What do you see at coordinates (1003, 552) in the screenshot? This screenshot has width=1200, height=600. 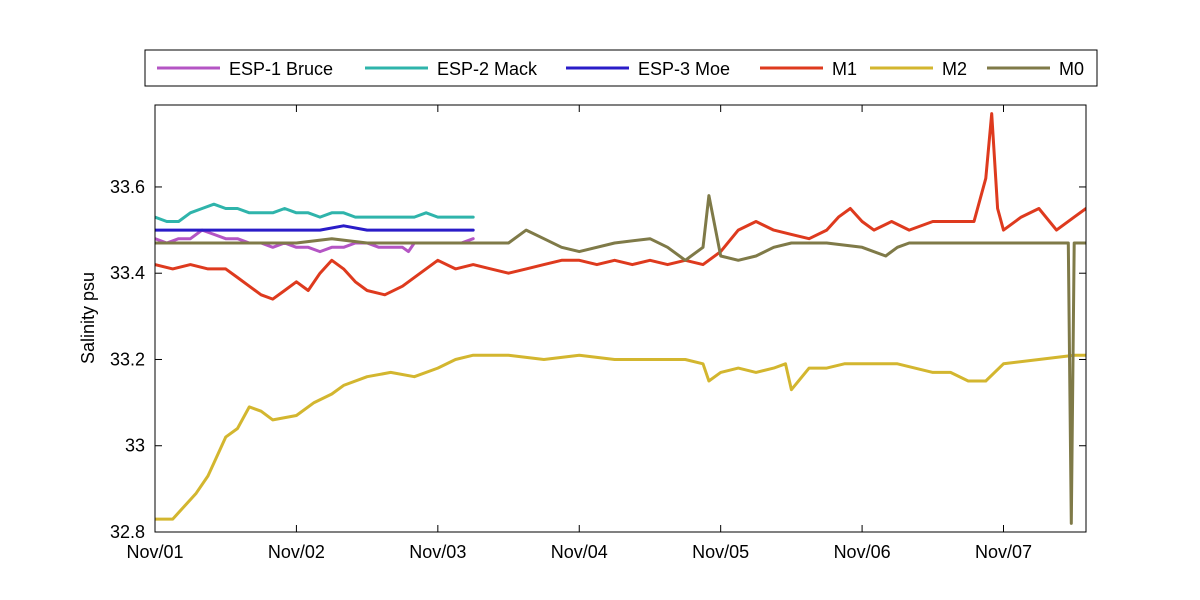 I see `x-tick-label: Nov/07` at bounding box center [1003, 552].